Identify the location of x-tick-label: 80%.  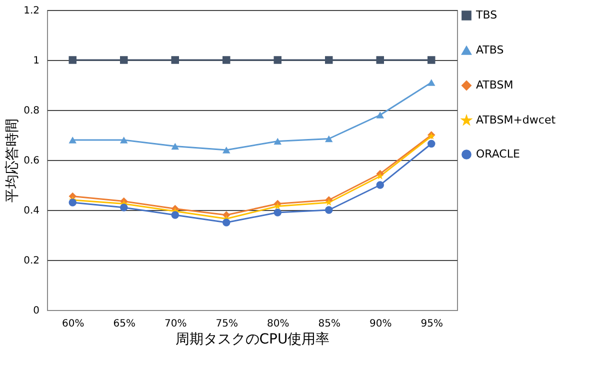
(278, 324).